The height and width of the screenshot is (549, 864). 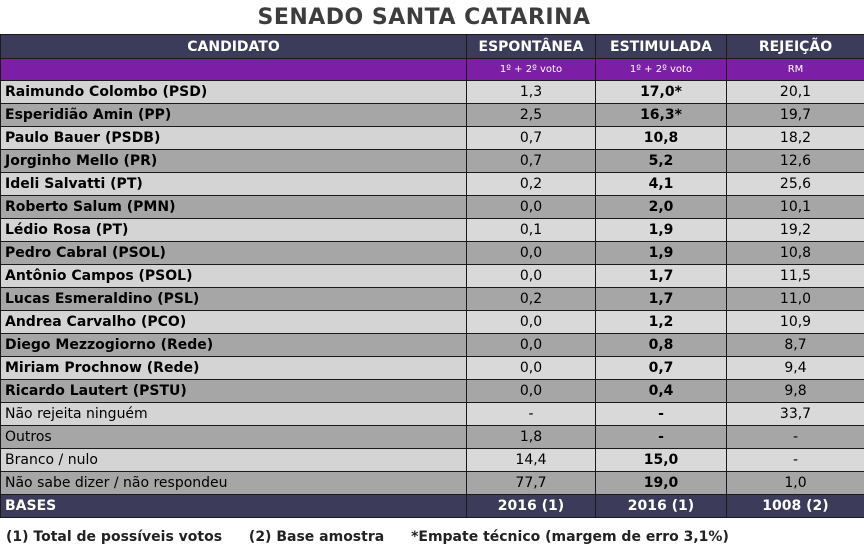 I want to click on row-name: Lédio Rosa (PT), so click(x=233, y=230).